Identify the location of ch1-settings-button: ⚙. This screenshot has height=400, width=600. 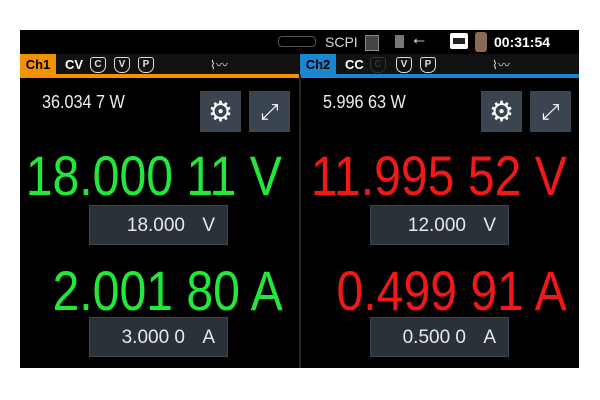
(220, 111).